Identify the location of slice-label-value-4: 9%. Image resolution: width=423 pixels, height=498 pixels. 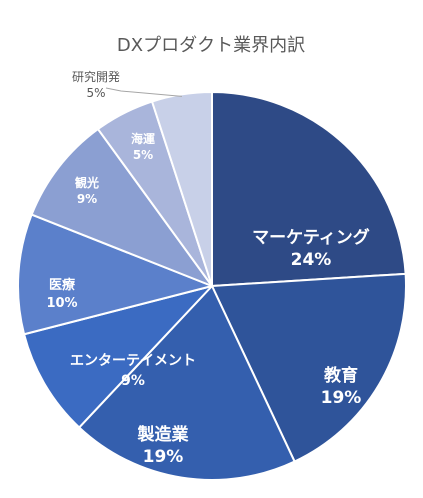
(133, 381).